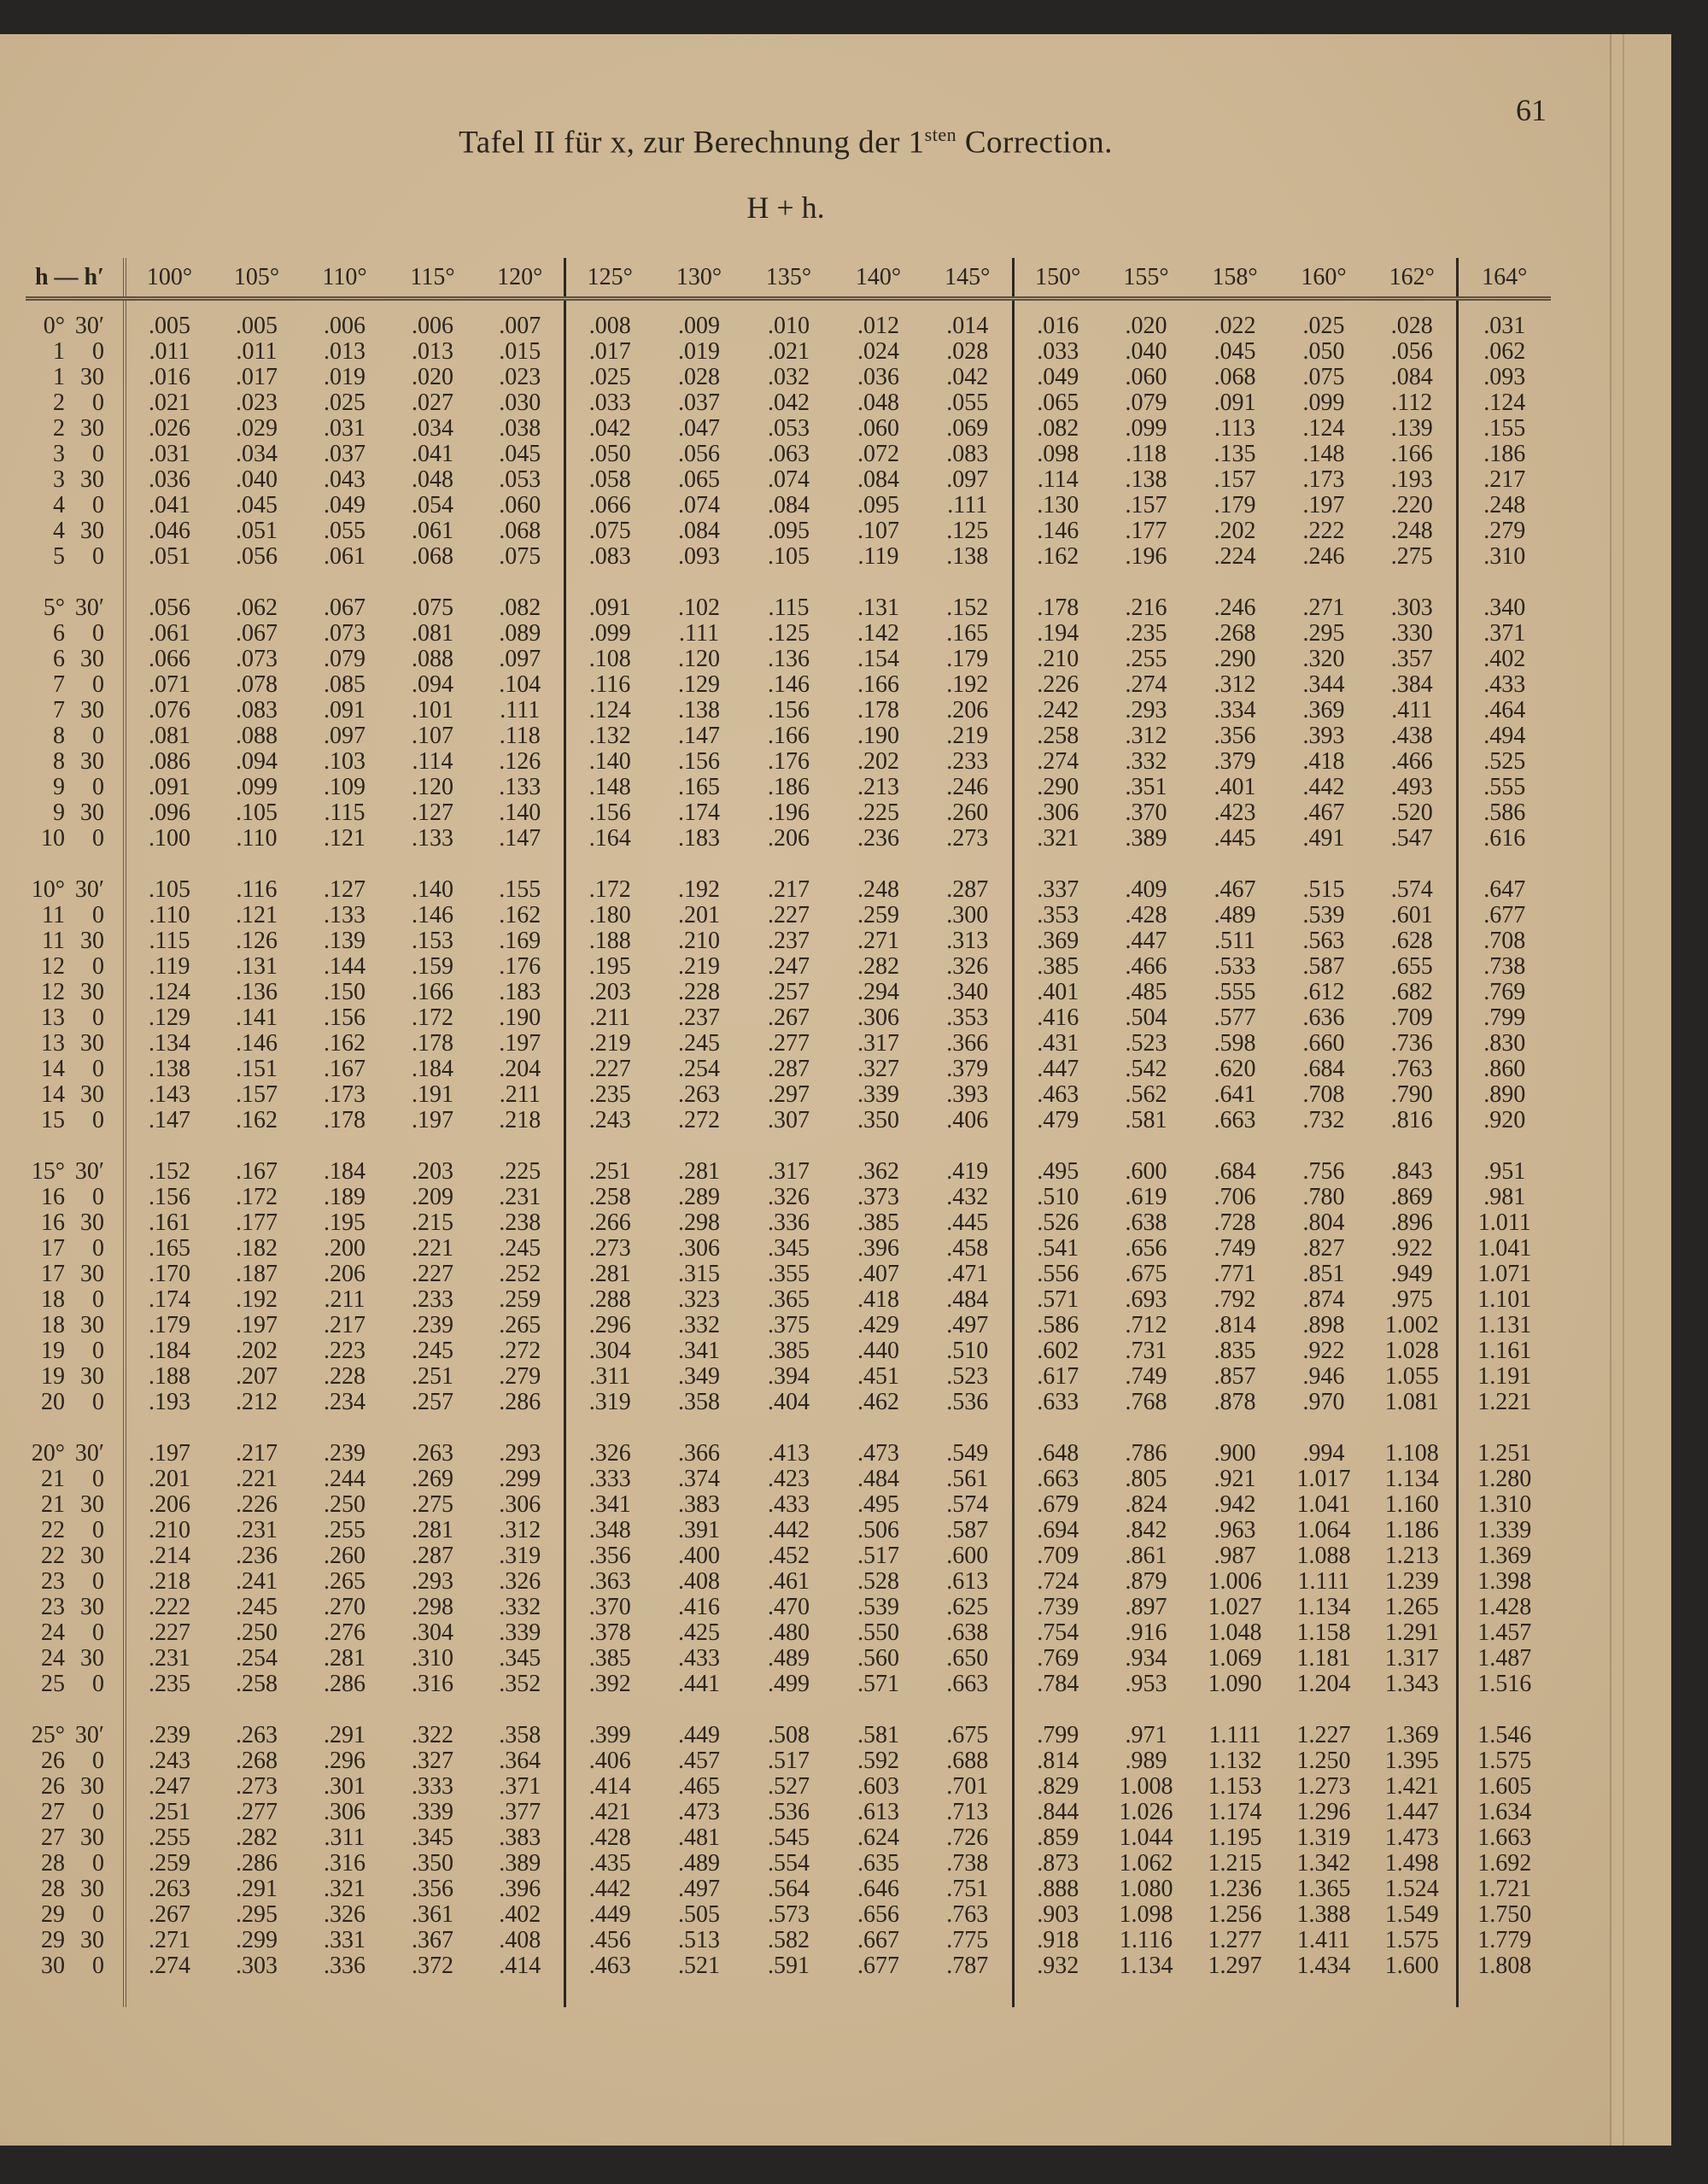 This screenshot has width=1708, height=2184. What do you see at coordinates (257, 1197) in the screenshot?
I see `table-cell: .172` at bounding box center [257, 1197].